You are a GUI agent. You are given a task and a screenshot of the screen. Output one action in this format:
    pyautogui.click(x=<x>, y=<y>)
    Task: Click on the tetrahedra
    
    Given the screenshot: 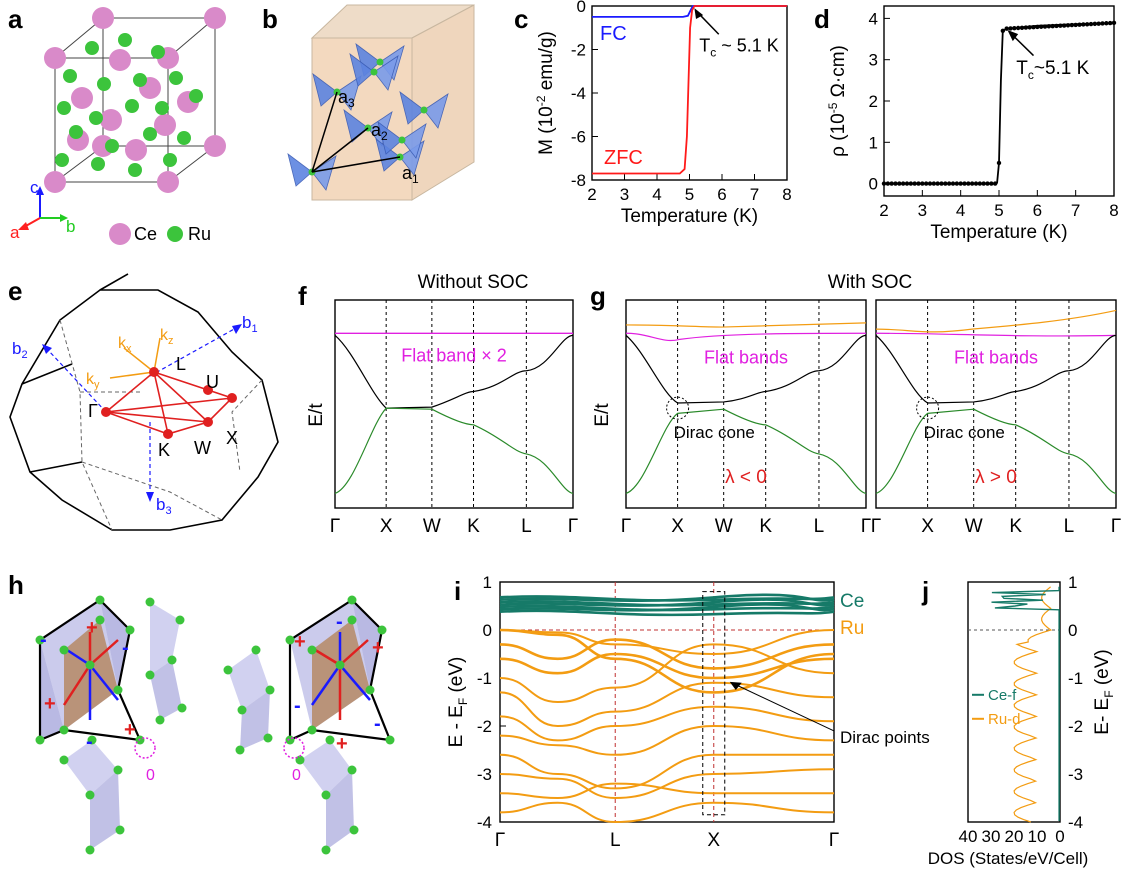 What is the action you would take?
    pyautogui.click(x=368, y=117)
    